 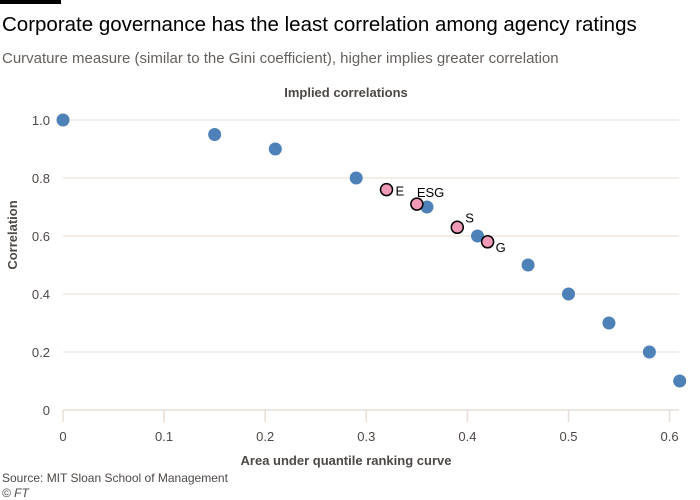 What do you see at coordinates (12, 234) in the screenshot?
I see `y-axis-label: Correlation` at bounding box center [12, 234].